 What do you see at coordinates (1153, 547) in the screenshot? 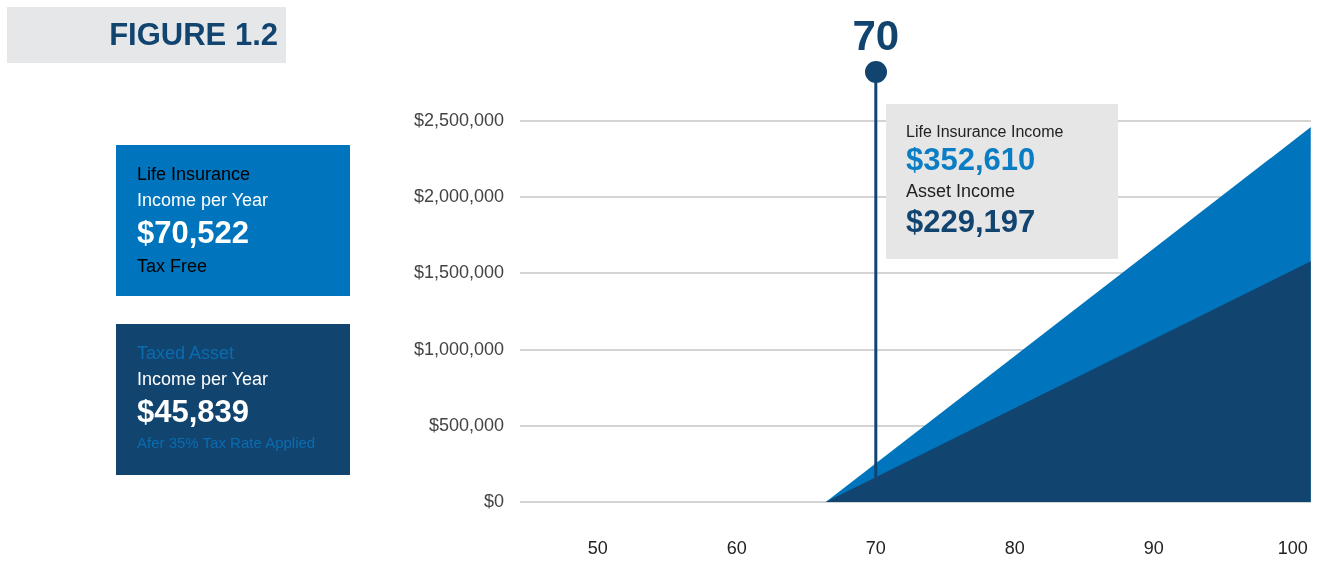
I see `x-tick-label: 90` at bounding box center [1153, 547].